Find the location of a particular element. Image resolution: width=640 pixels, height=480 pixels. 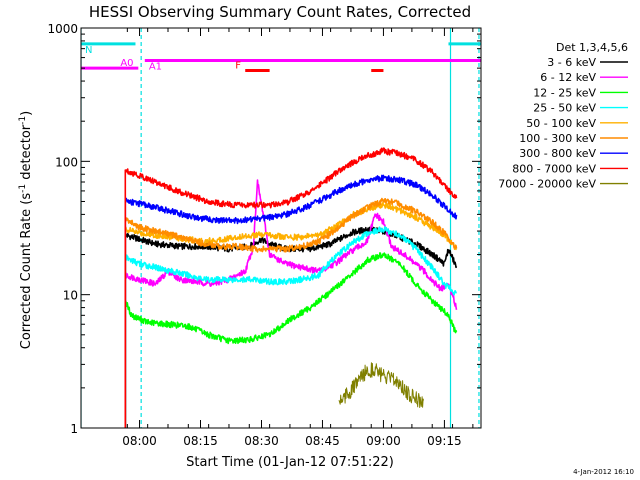

flag-label-a0: A0 is located at coordinates (126, 63).